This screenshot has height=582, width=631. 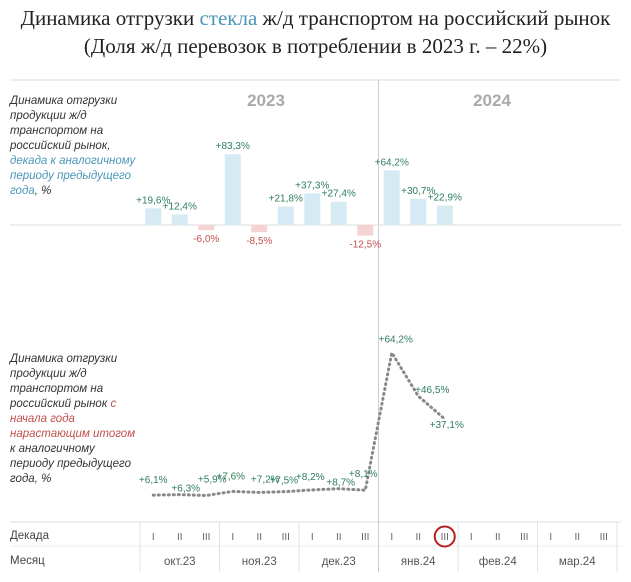 I want to click on bar-data-label: -6,0%, so click(x=206, y=239).